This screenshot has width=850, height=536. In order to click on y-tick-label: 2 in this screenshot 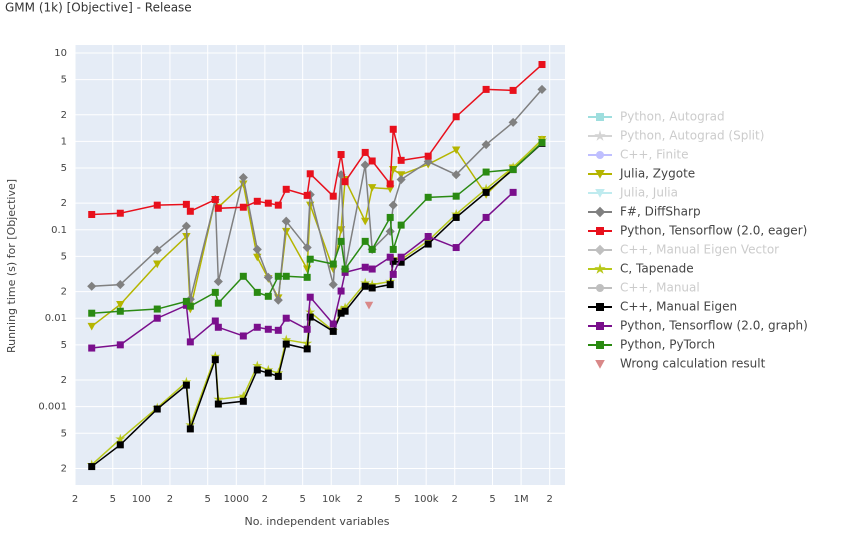, I will do `click(64, 292)`.